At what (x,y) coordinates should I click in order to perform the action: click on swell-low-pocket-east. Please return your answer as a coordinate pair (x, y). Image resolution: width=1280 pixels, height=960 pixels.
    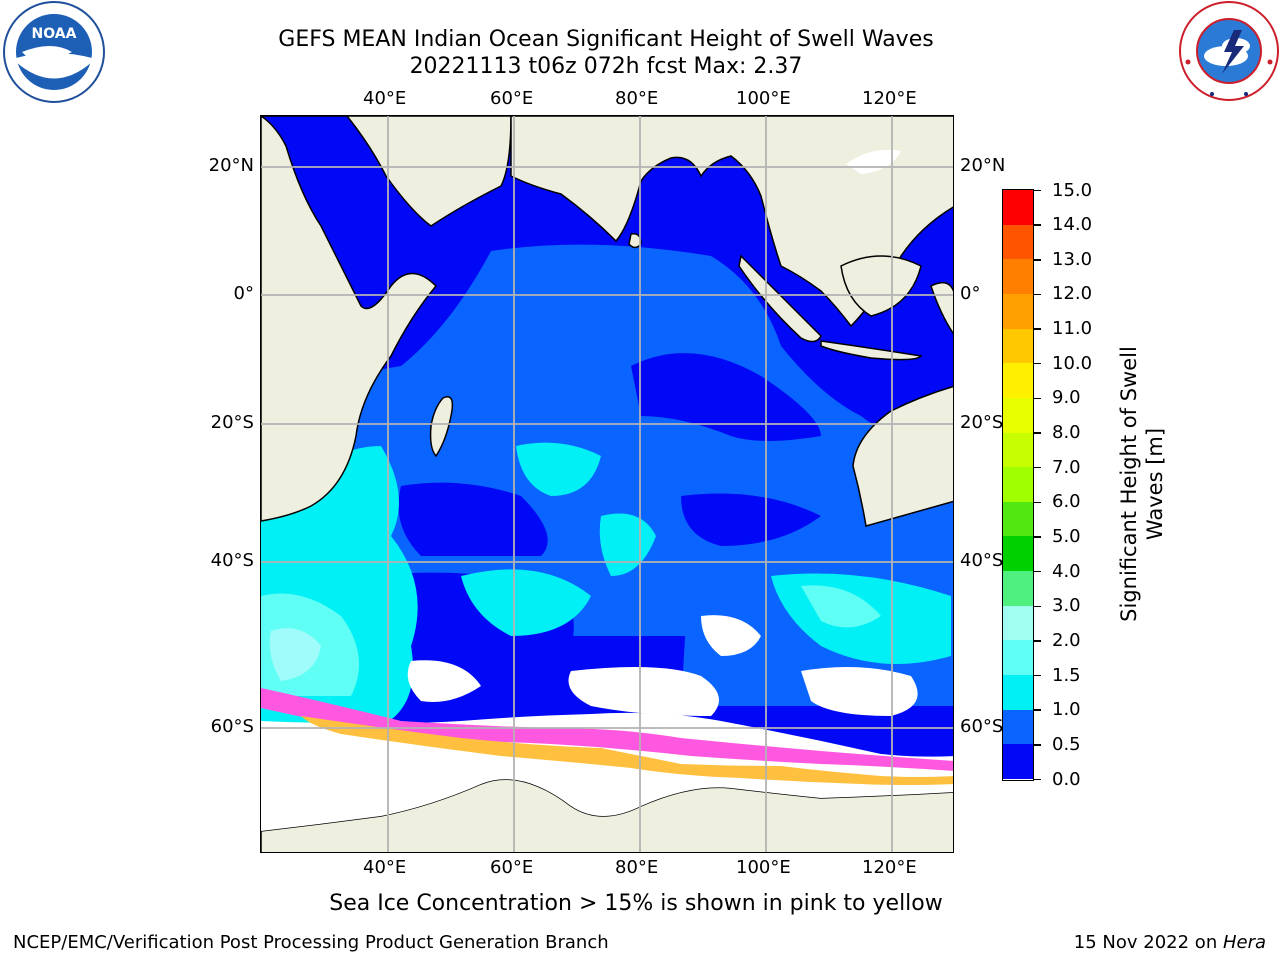
    Looking at the image, I should click on (751, 519).